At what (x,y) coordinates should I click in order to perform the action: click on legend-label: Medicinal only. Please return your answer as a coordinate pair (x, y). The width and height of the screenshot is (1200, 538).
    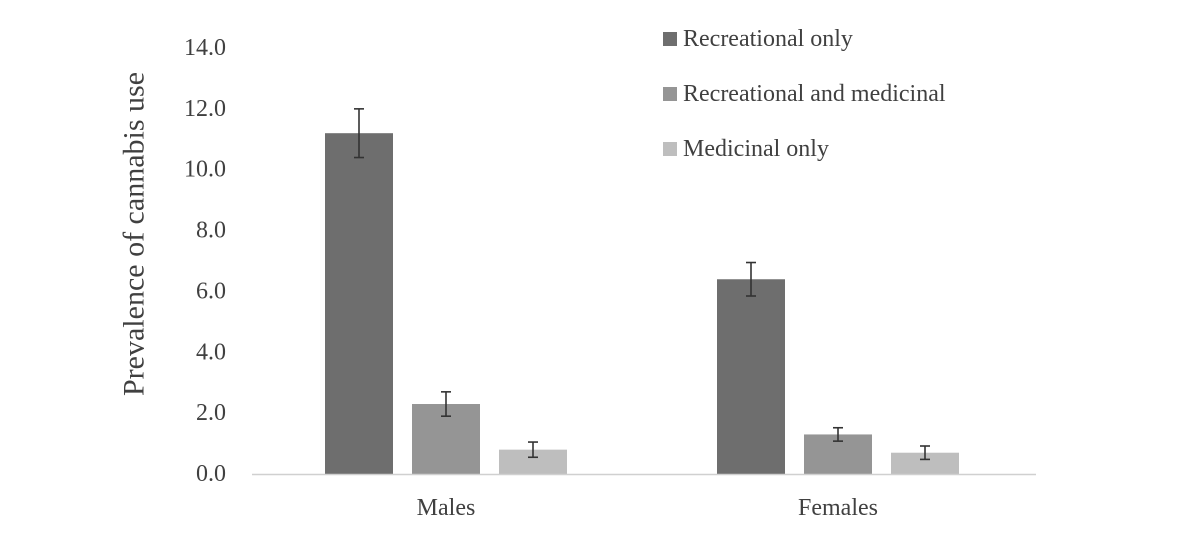
    Looking at the image, I should click on (756, 149).